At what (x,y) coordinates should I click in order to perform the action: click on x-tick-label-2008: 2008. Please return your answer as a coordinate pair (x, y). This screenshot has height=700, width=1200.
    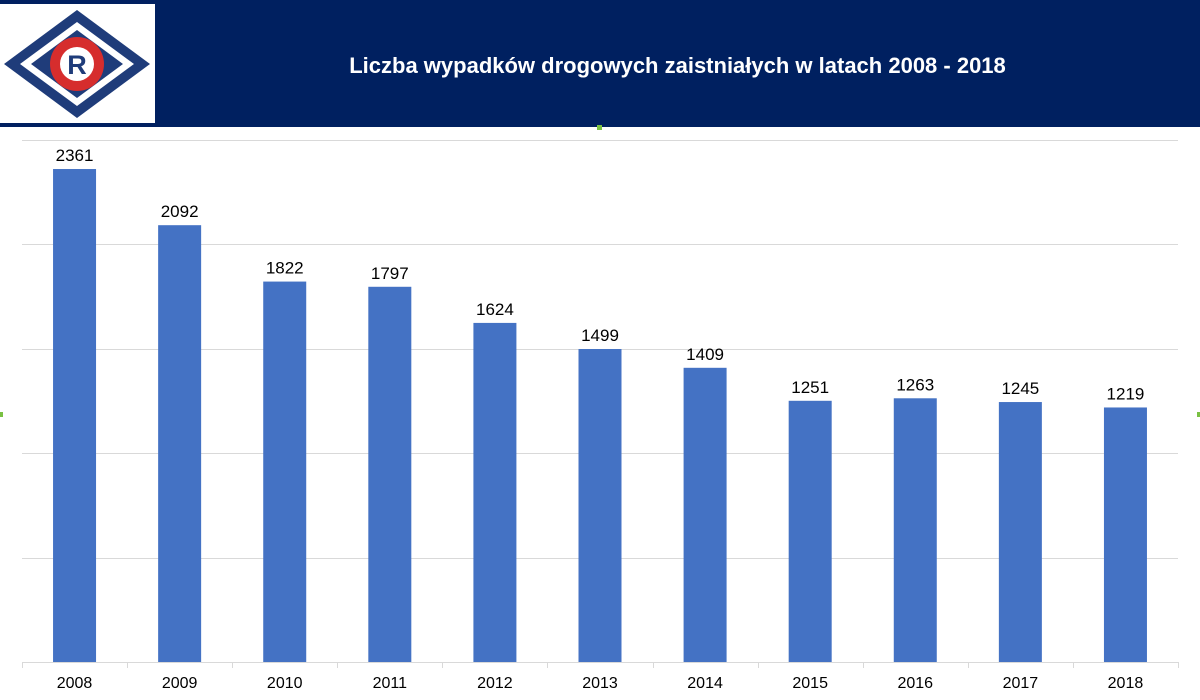
    Looking at the image, I should click on (75, 683).